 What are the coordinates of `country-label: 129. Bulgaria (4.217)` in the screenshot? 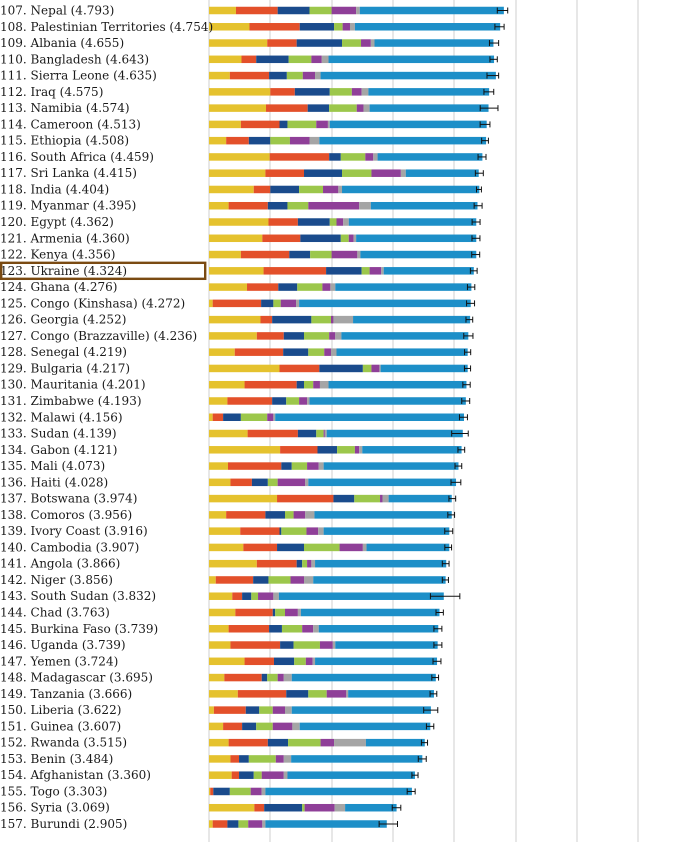 It's located at (65, 368).